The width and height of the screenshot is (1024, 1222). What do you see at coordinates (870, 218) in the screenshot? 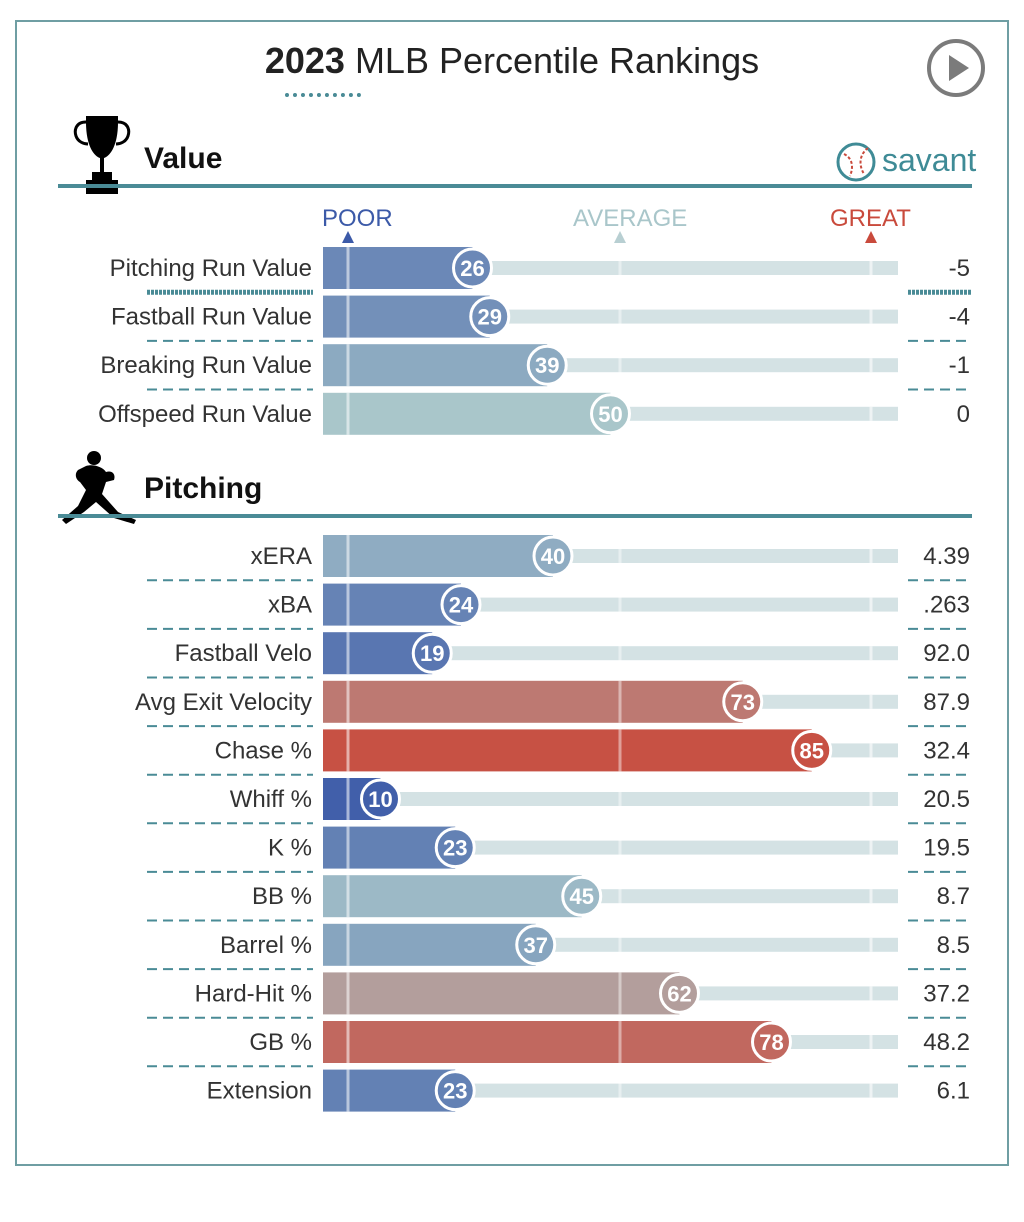
I see `legend-great: GREAT` at bounding box center [870, 218].